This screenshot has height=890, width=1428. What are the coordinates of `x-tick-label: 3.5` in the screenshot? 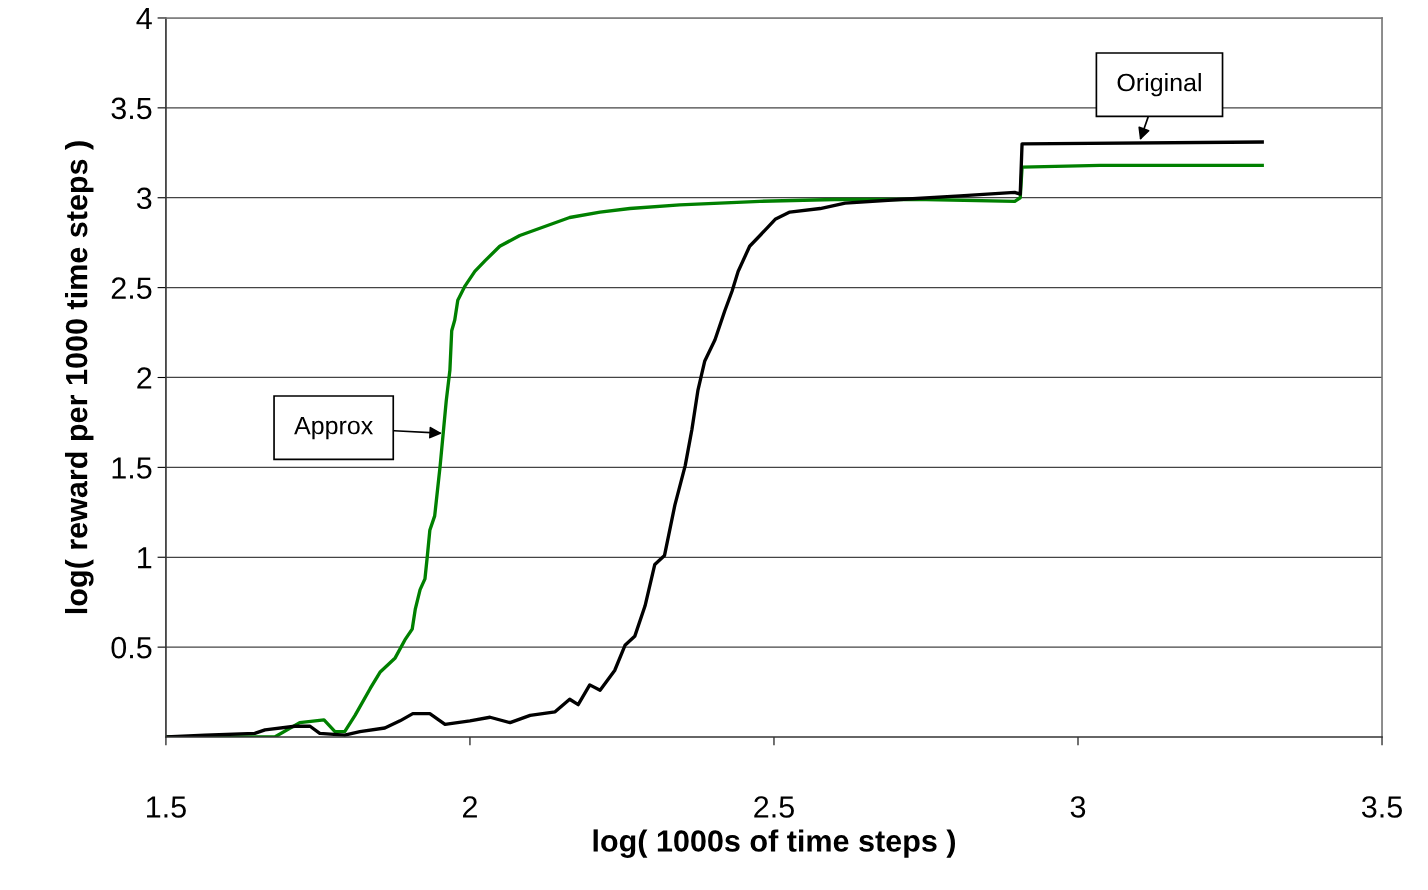 It's located at (1381, 807).